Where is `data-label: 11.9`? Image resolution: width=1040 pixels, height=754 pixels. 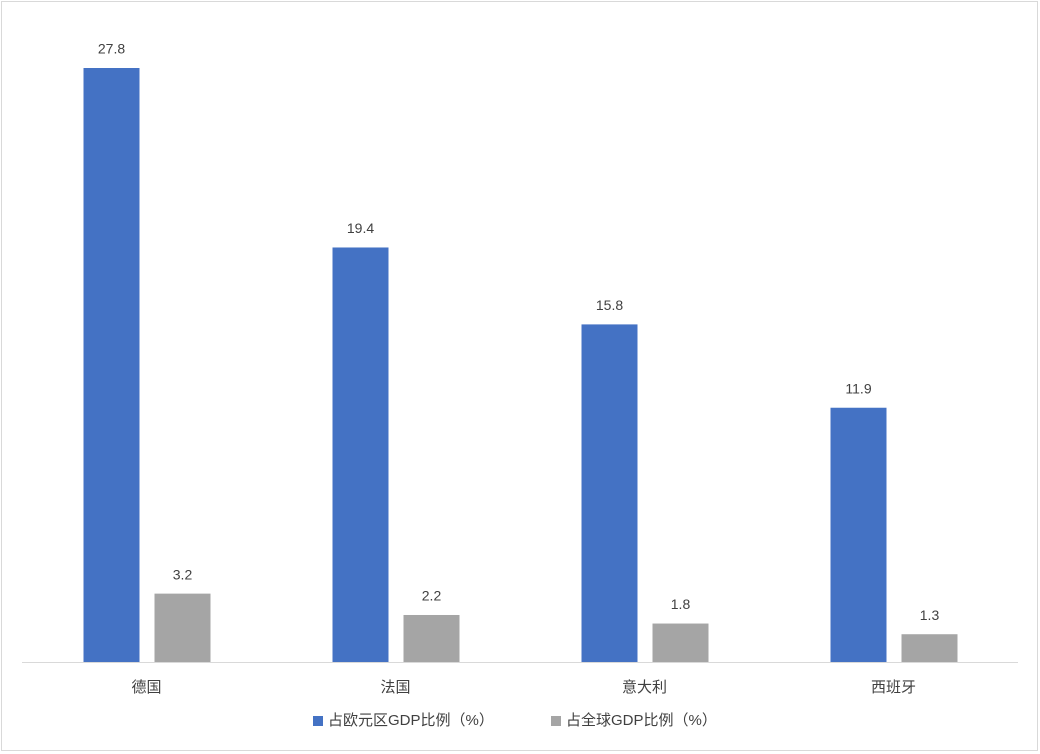
data-label: 11.9 is located at coordinates (858, 388).